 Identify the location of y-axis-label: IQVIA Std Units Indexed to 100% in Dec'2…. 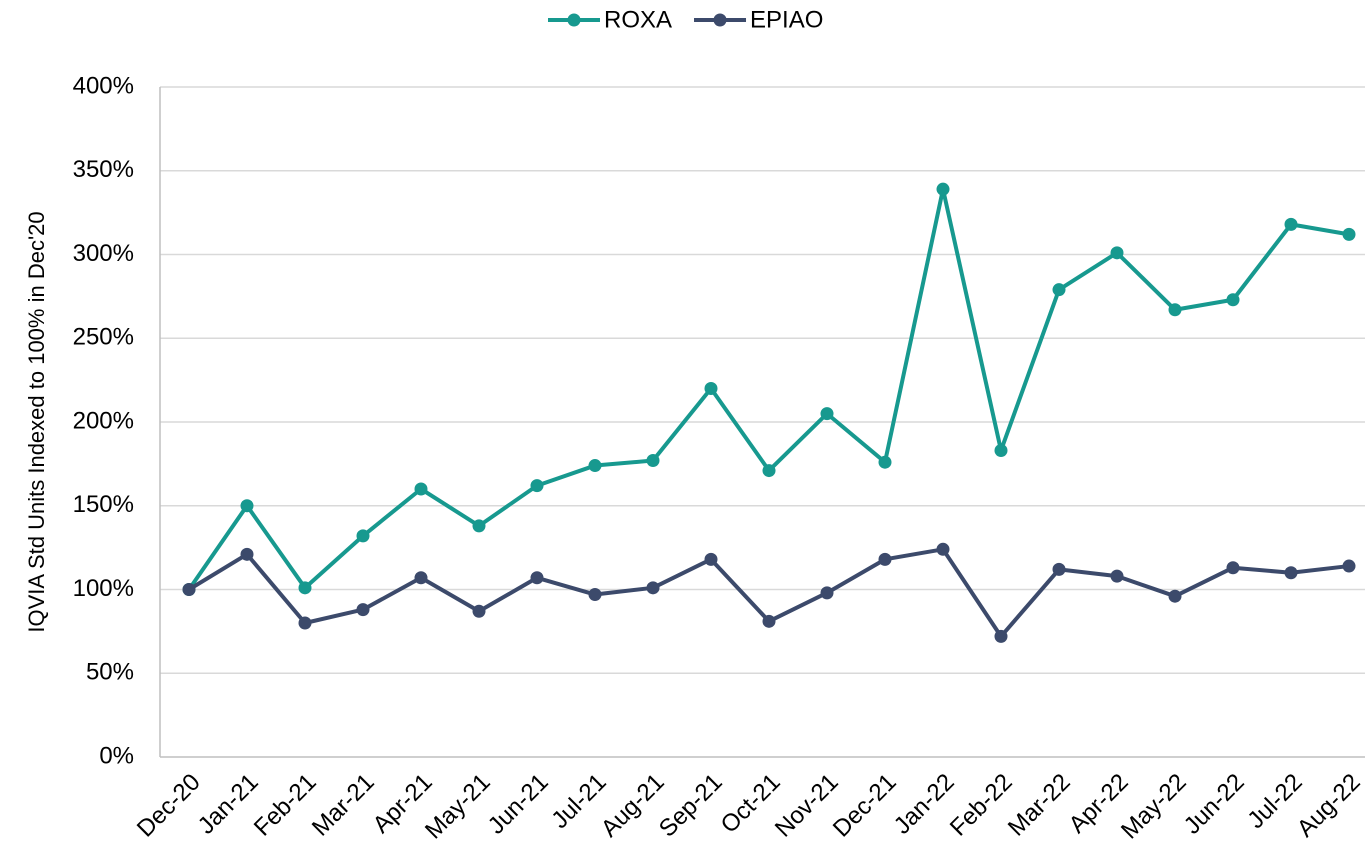
(36, 421).